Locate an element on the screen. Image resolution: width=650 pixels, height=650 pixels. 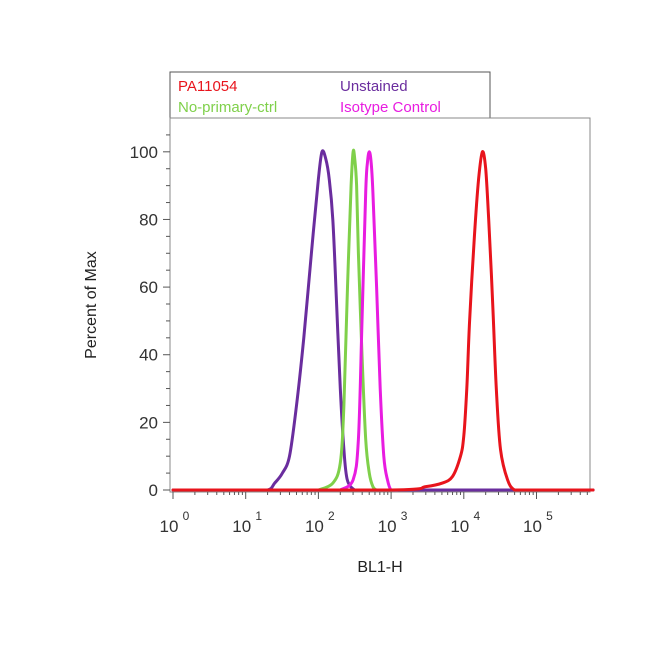
legend-entry-pa11054: PA11054 is located at coordinates (208, 86).